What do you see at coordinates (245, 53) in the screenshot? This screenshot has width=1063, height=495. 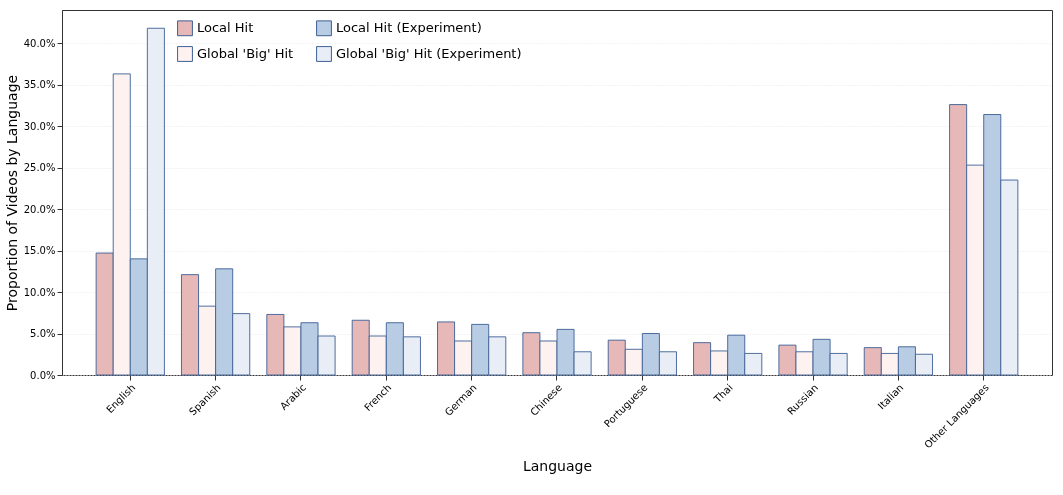 I see `legend-label: Global 'Big' Hit` at bounding box center [245, 53].